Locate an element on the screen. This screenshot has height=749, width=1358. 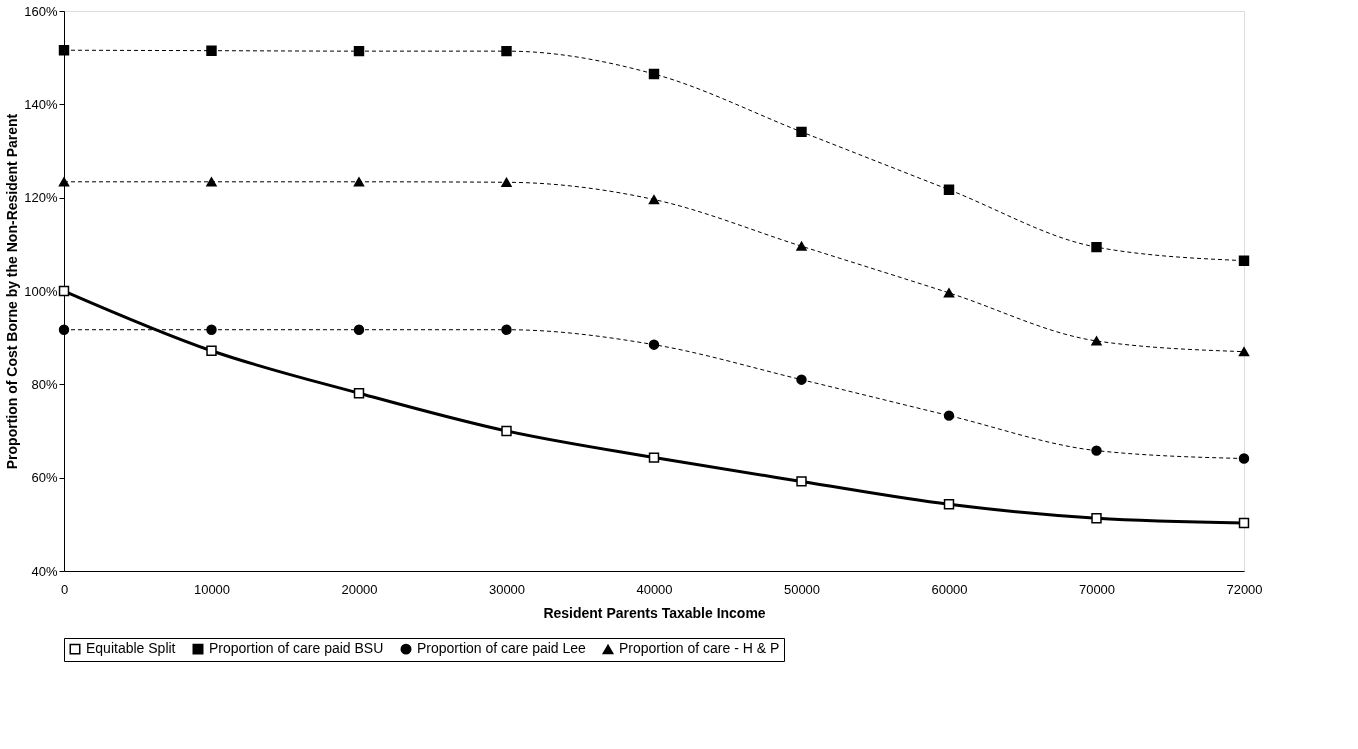
legend-label: Proportion of care paid Lee is located at coordinates (502, 648).